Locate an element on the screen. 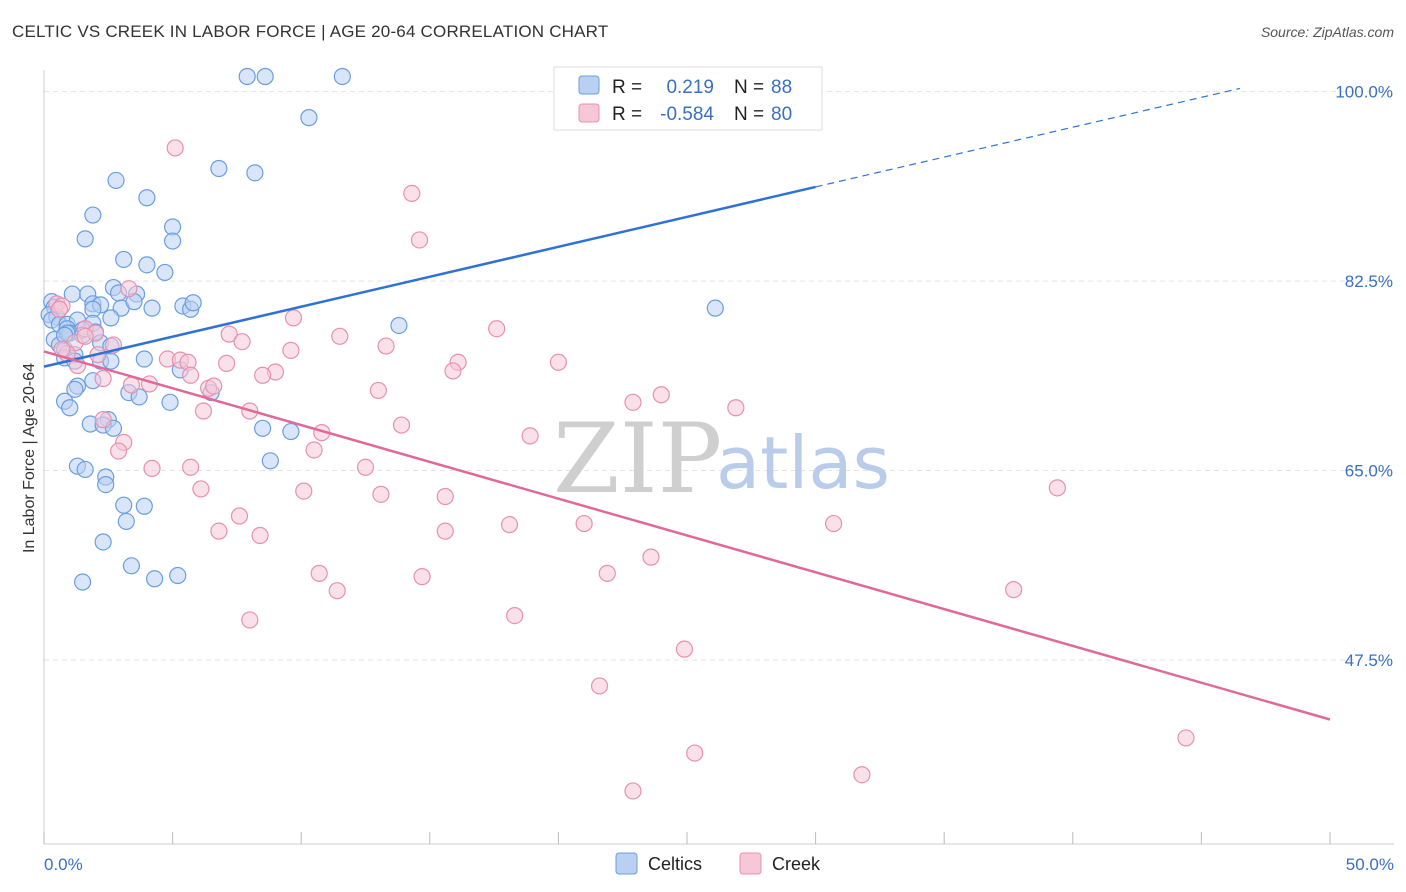 This screenshot has width=1406, height=892. watermark-atlas: atlas is located at coordinates (803, 463).